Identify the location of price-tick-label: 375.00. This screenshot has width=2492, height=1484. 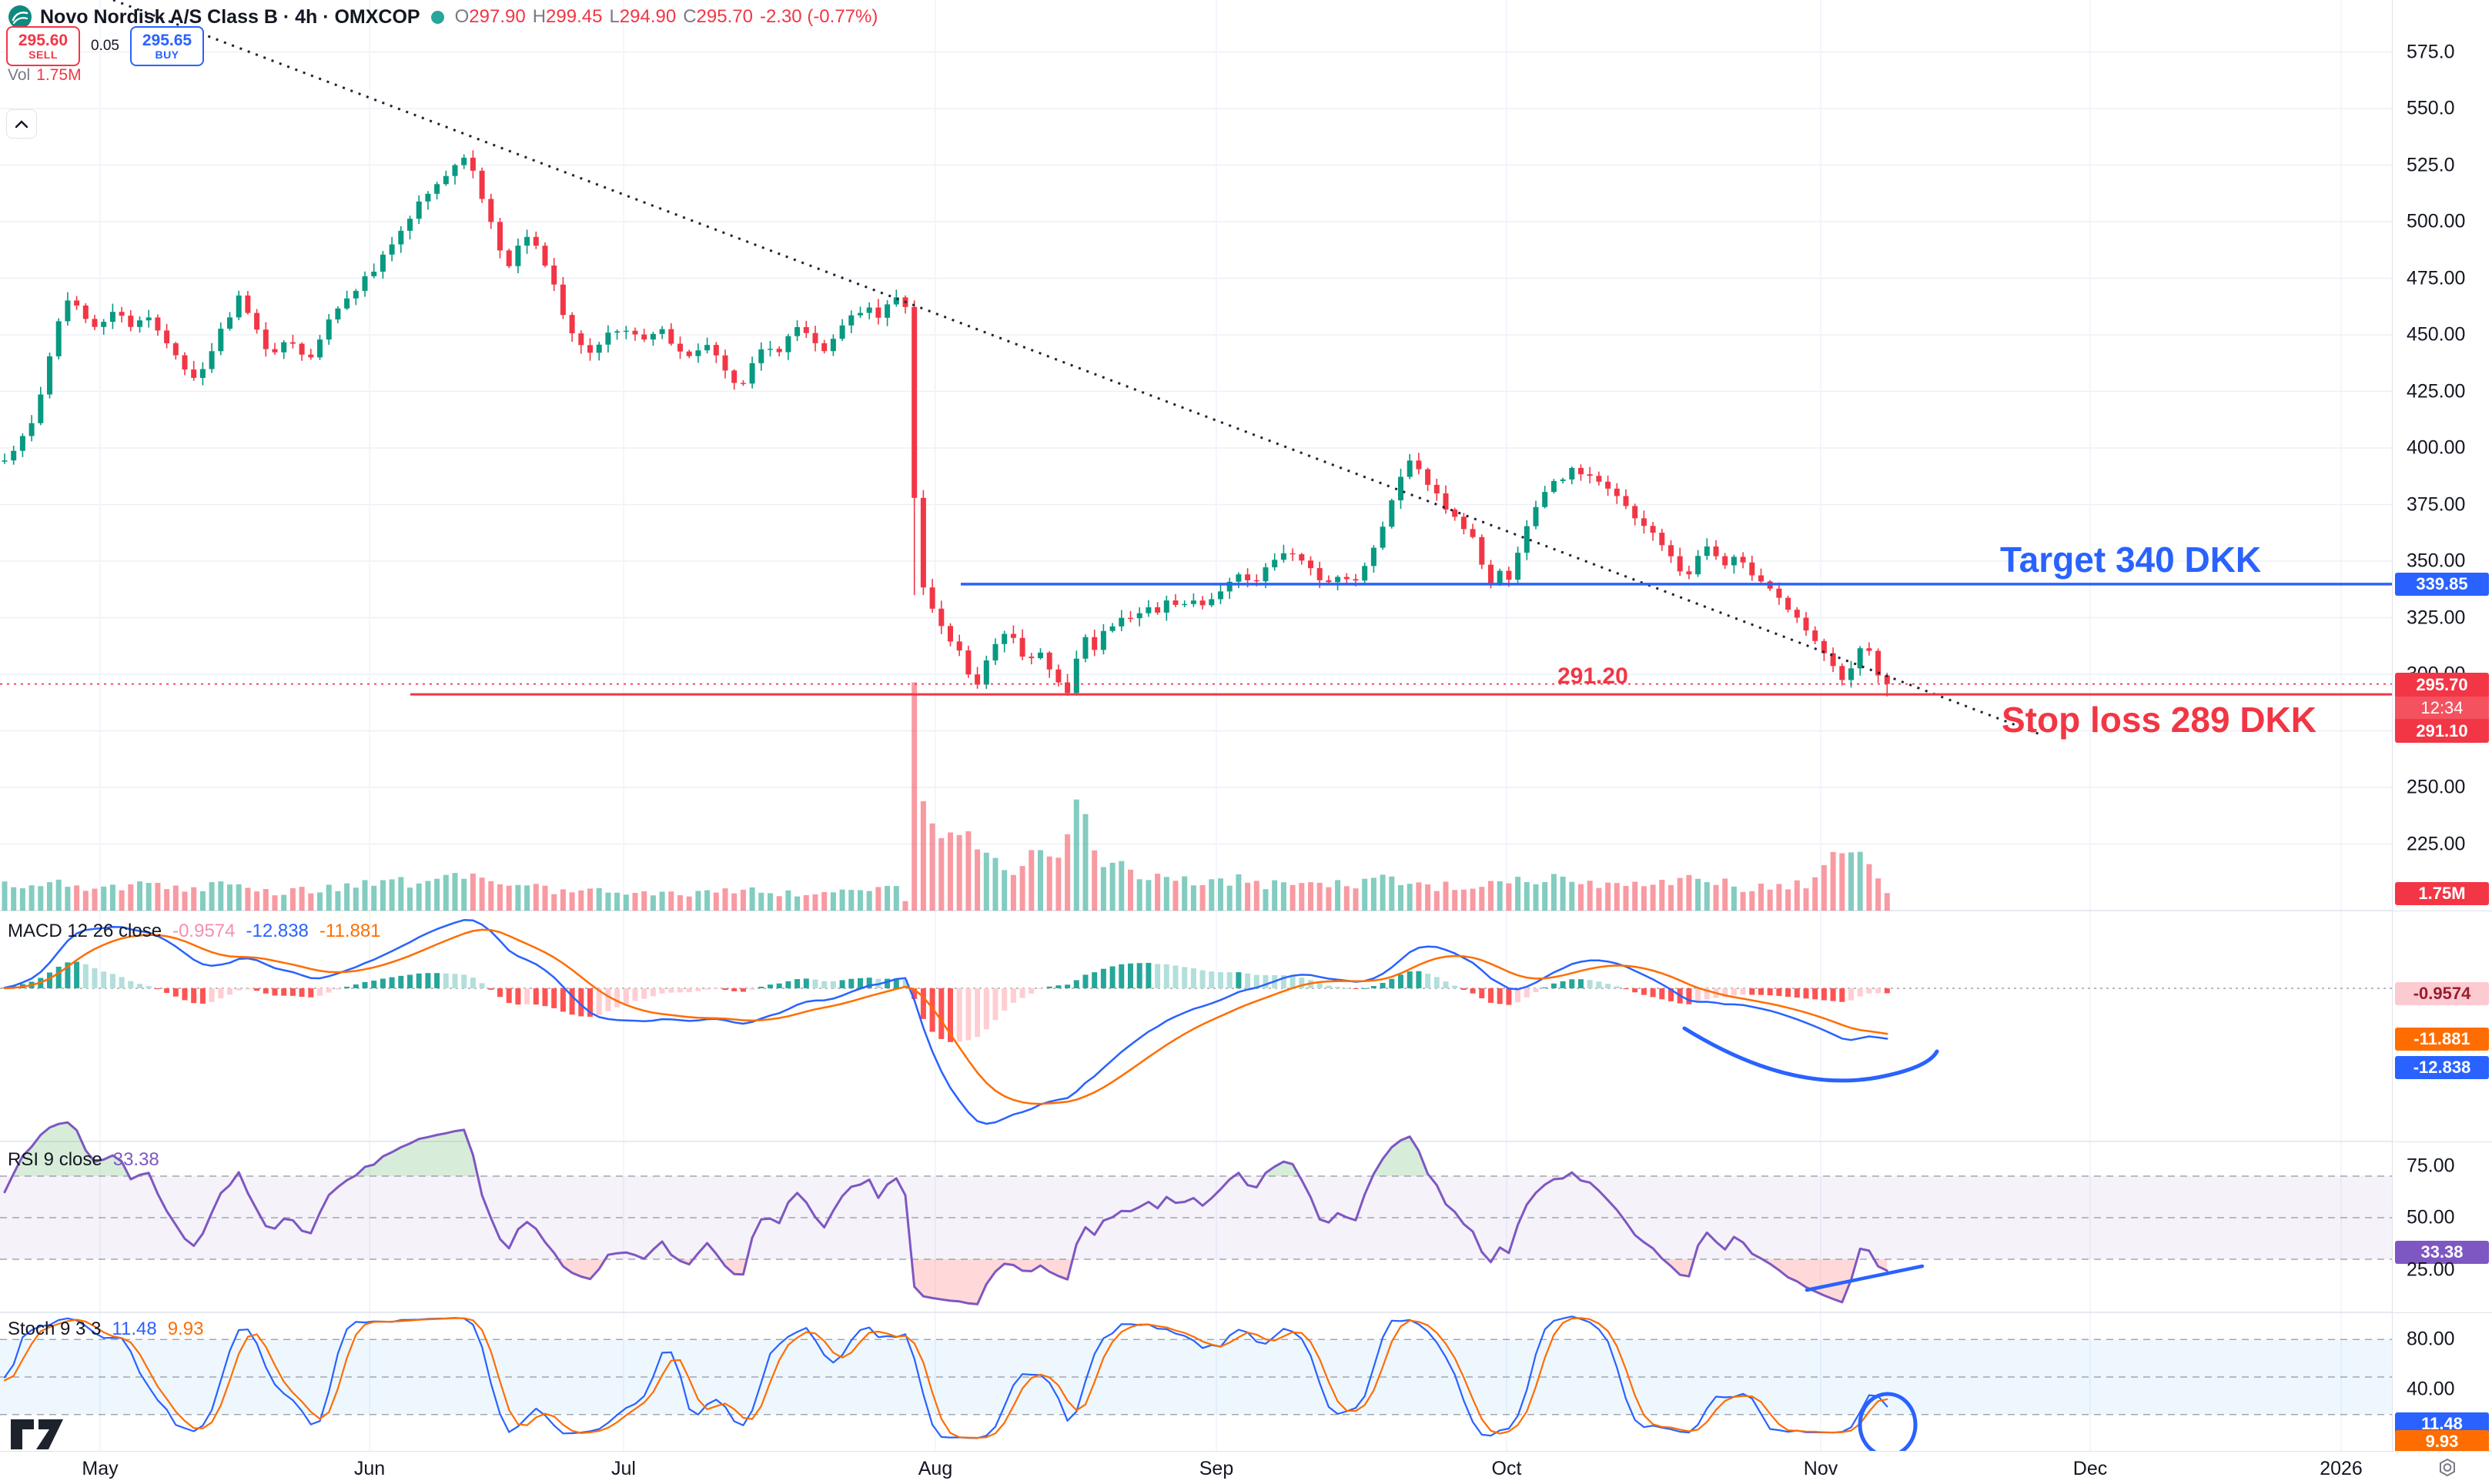
(2436, 504).